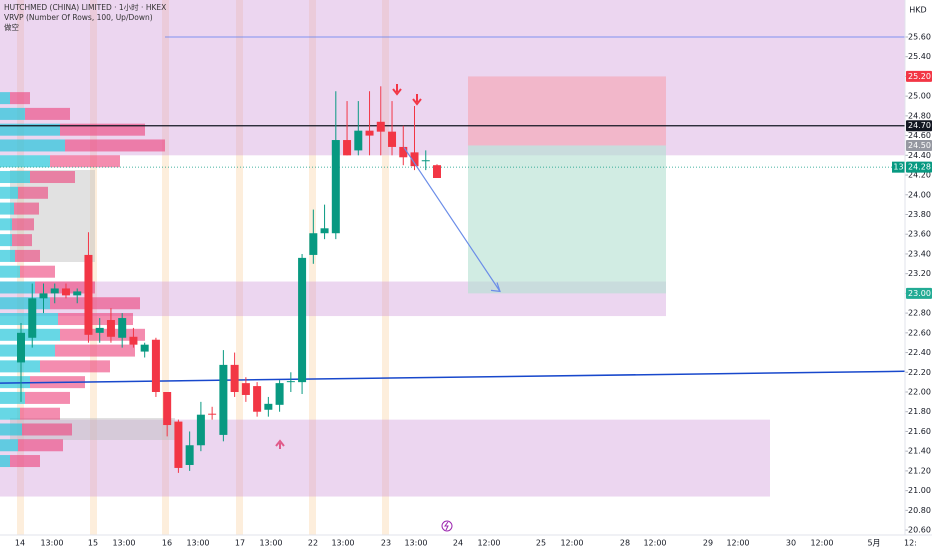  I want to click on y-tick-label: 23.40, so click(919, 253).